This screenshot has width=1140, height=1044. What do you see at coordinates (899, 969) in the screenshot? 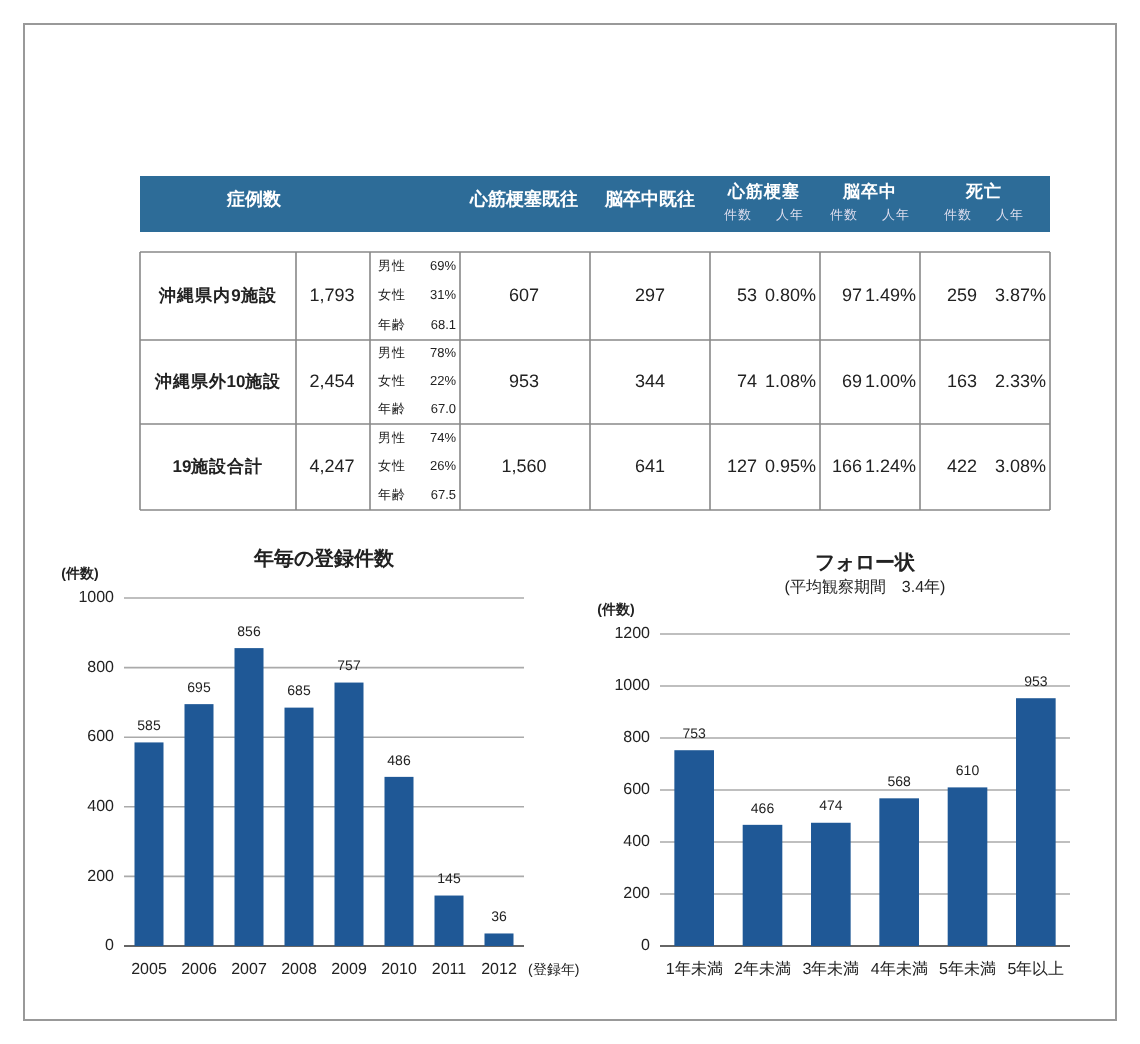
I see `x-tick-label: 4年未満` at bounding box center [899, 969].